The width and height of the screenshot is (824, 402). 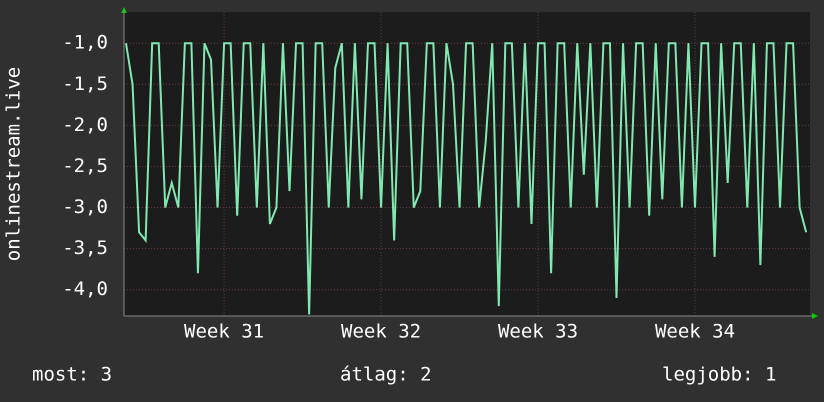 What do you see at coordinates (14, 164) in the screenshot?
I see `y-axis-label: onlinestream.live` at bounding box center [14, 164].